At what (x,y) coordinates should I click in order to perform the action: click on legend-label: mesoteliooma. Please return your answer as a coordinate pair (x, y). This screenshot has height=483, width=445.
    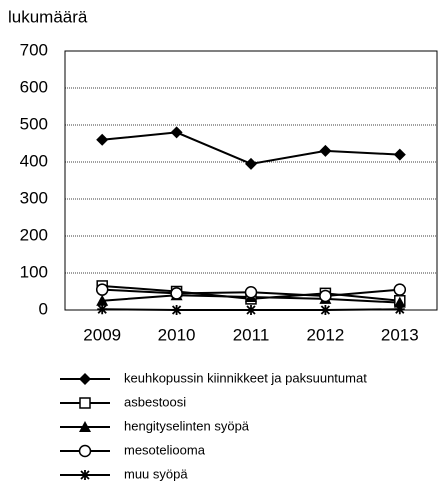
    Looking at the image, I should click on (165, 449).